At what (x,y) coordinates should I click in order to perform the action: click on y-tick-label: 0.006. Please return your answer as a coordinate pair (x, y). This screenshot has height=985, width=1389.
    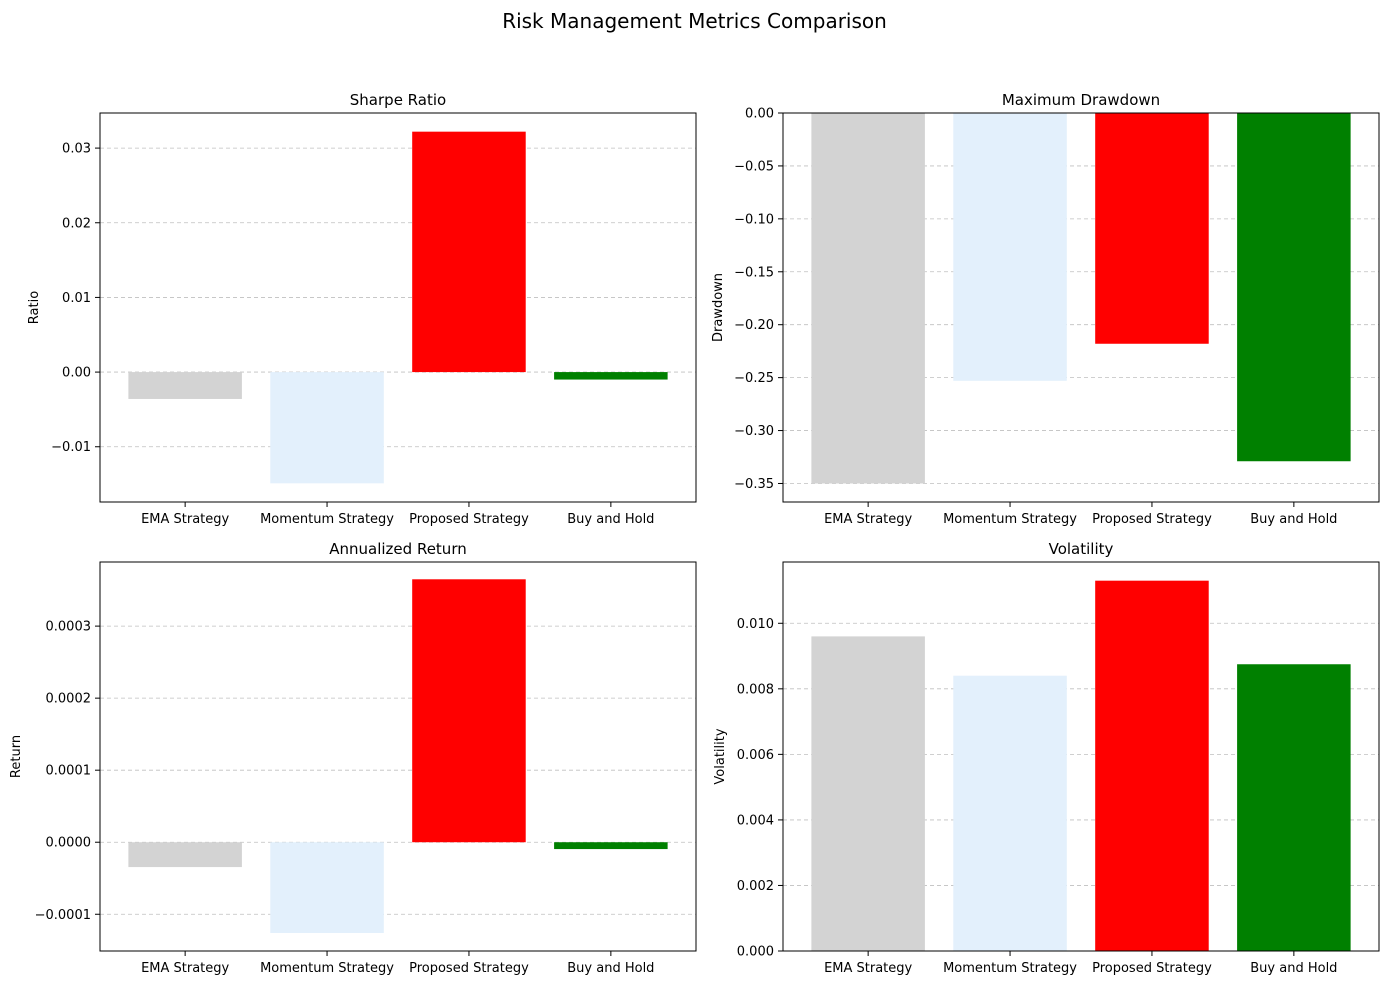
    Looking at the image, I should click on (755, 755).